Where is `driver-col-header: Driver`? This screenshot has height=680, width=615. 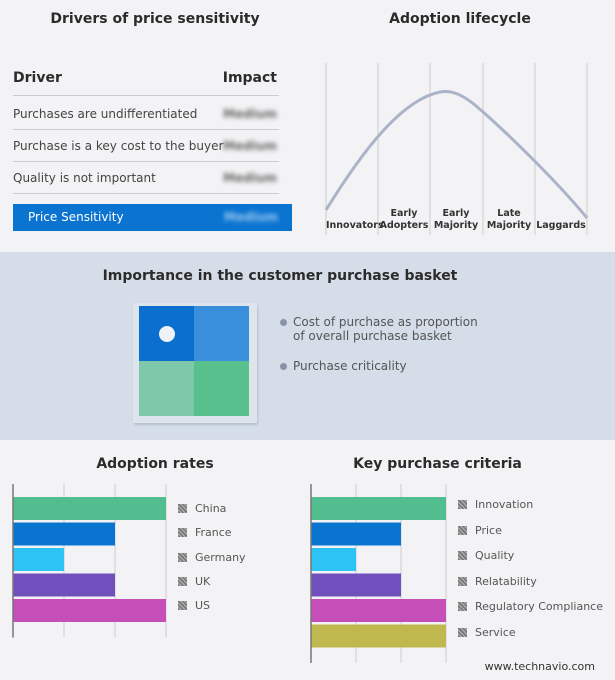 driver-col-header: Driver is located at coordinates (37, 78).